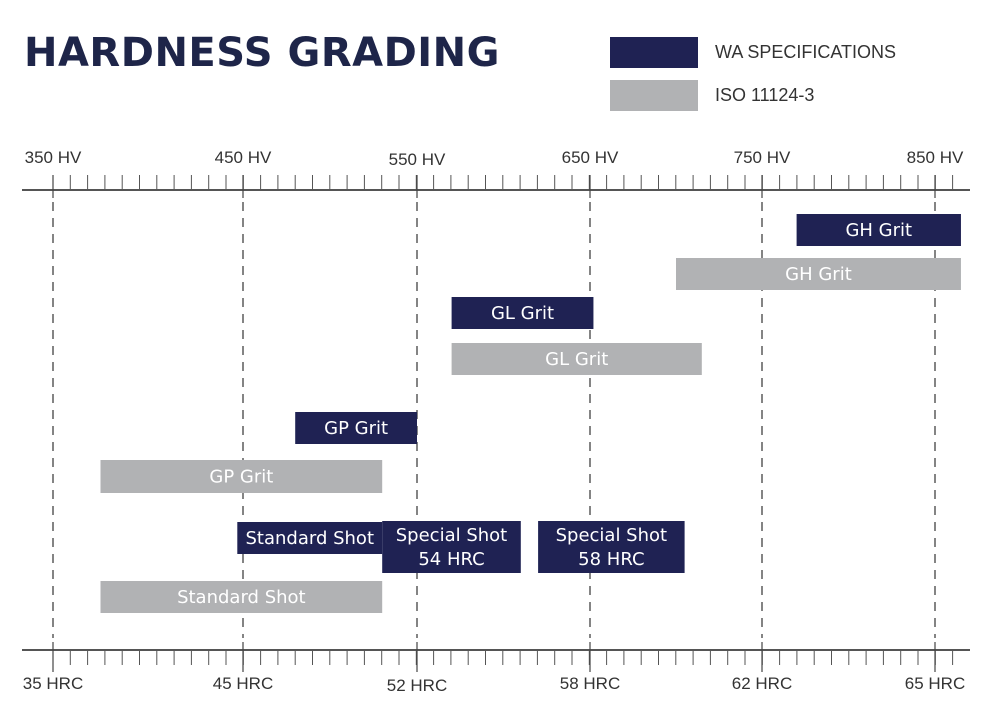  What do you see at coordinates (654, 52) in the screenshot?
I see `legend-swatch-wa` at bounding box center [654, 52].